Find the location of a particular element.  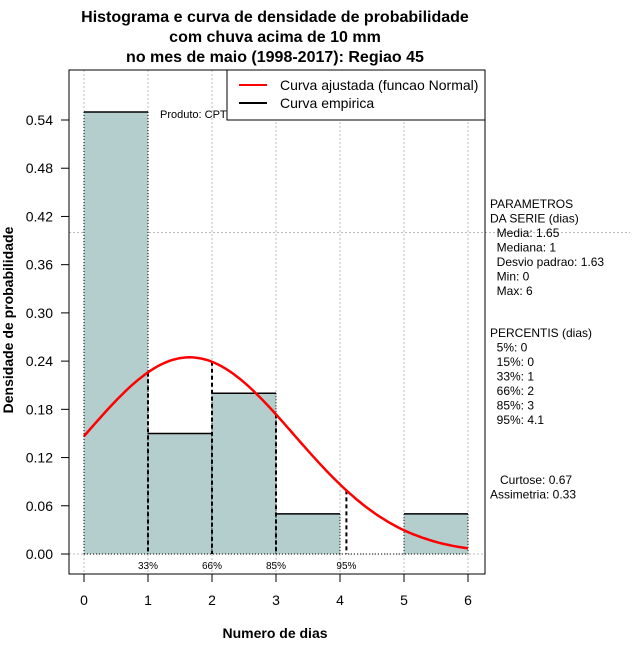

y-tick-label: 0.48 is located at coordinates (39, 168).